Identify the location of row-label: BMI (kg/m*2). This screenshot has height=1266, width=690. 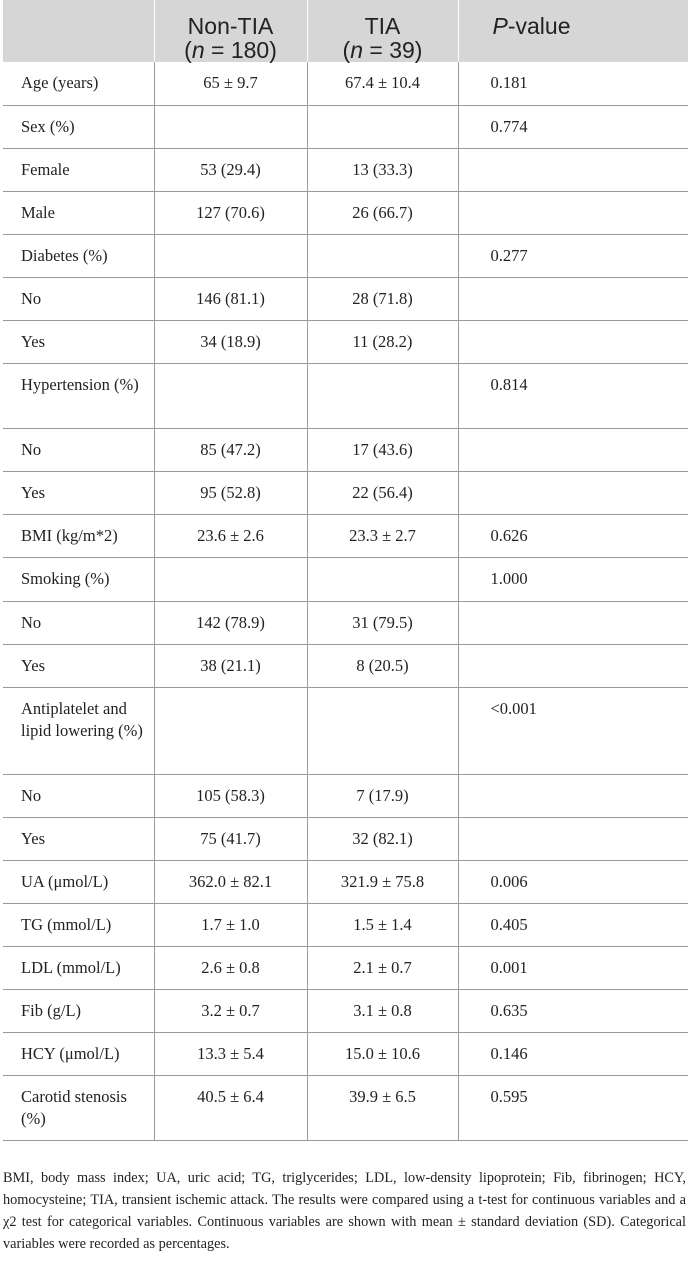
(78, 536).